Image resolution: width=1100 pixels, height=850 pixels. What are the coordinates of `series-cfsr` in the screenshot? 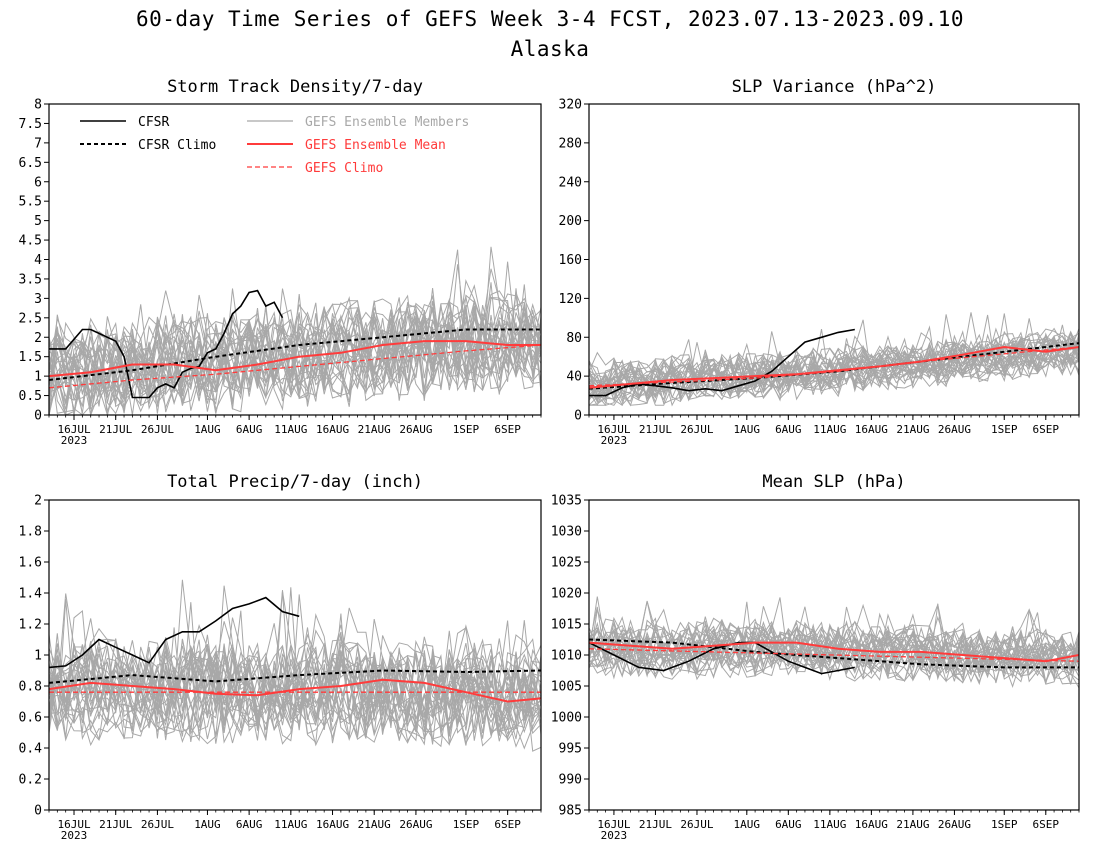 It's located at (166, 344).